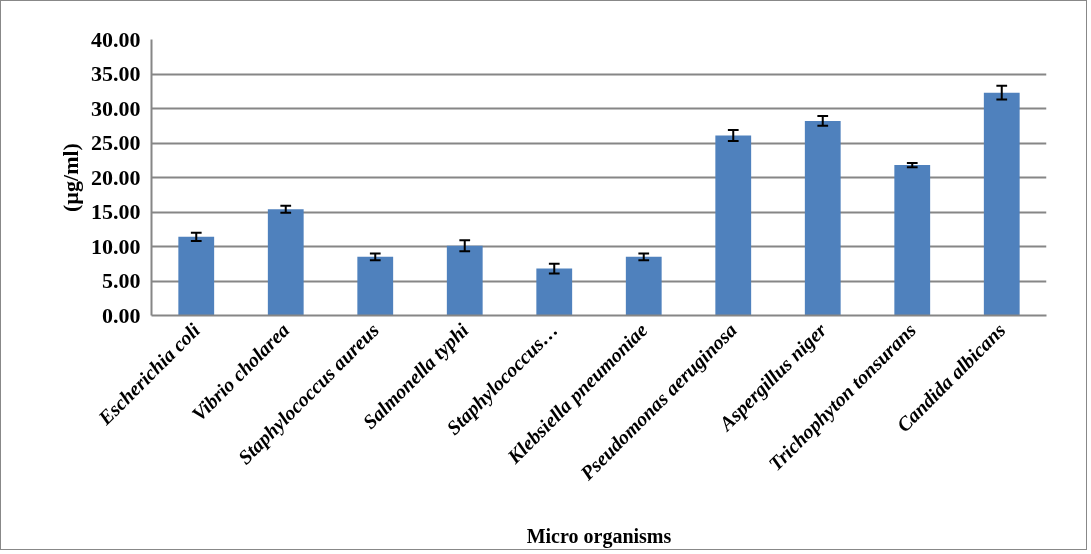 This screenshot has height=554, width=1091. Describe the element at coordinates (121, 280) in the screenshot. I see `y-tick-label: 5.00` at that location.